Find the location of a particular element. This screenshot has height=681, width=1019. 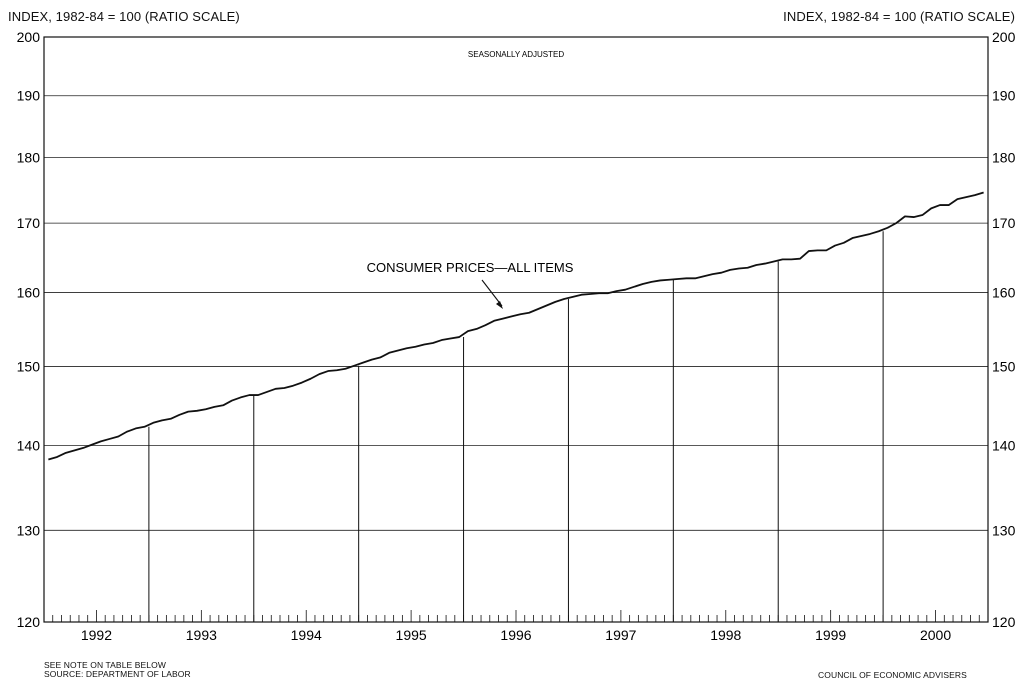

y-tick-label-right-170: 170 is located at coordinates (1004, 223).